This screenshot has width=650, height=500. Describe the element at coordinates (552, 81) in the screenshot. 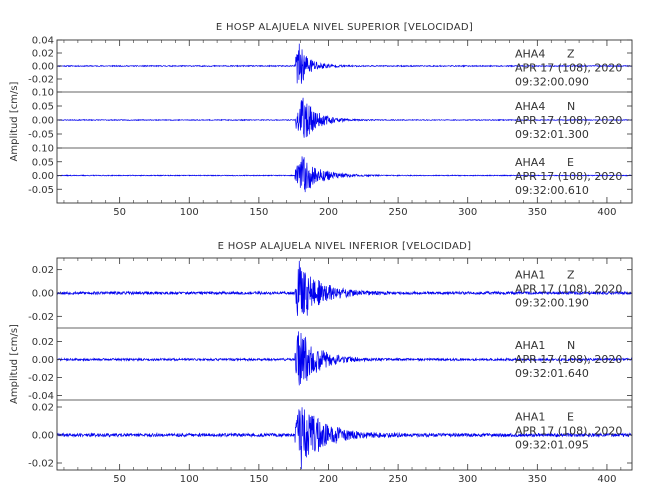

I see `record-time: 09:32:00.090` at that location.